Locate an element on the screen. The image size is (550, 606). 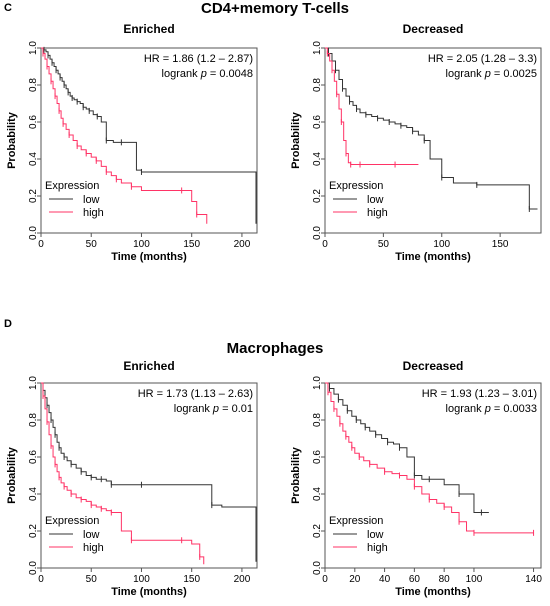
x-tick-label: 140 is located at coordinates (533, 579).